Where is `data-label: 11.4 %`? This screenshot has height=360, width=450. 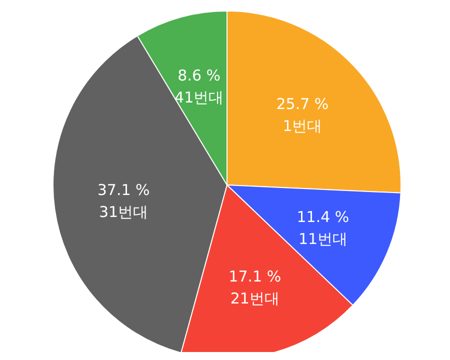
data-label: 11.4 % is located at coordinates (323, 217).